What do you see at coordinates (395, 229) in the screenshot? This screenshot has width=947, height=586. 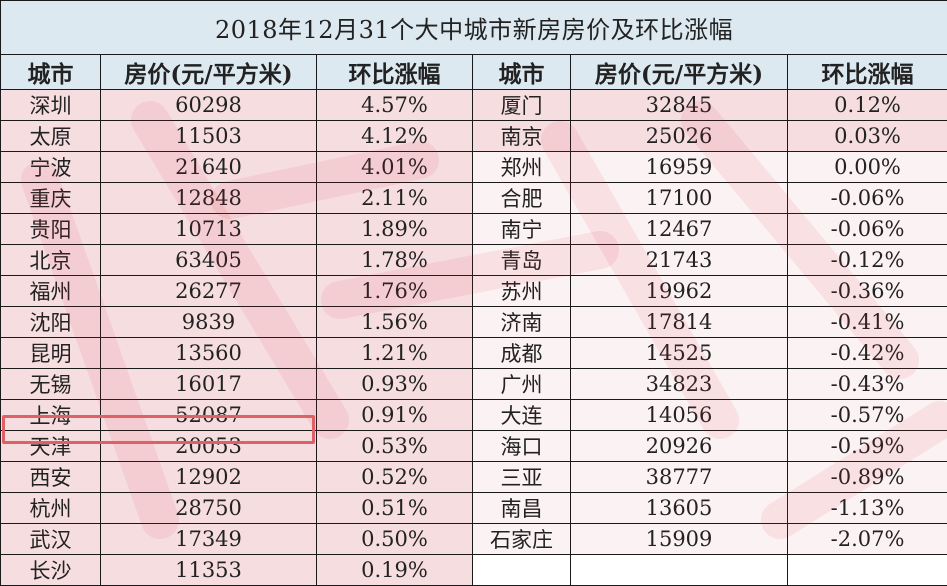 I see `left-change-cell: 1.89%` at bounding box center [395, 229].